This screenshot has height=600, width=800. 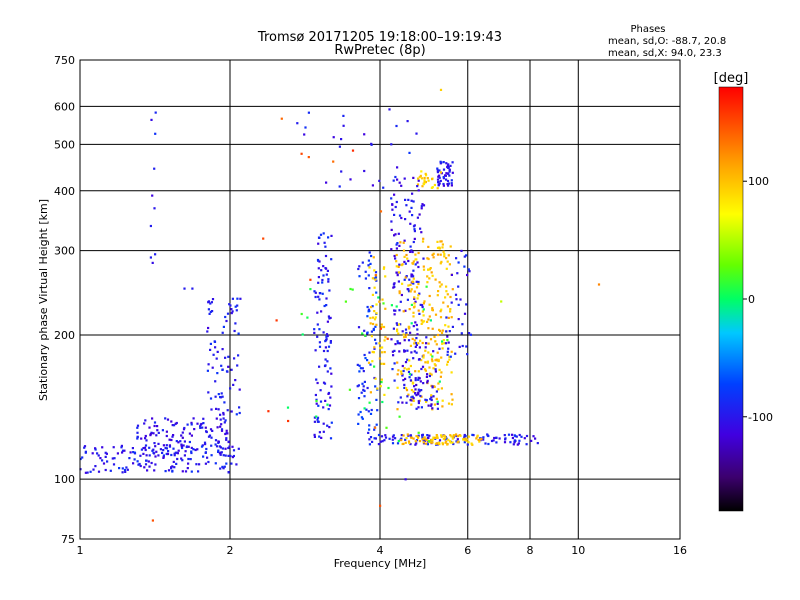 I want to click on x-tick-label: 16, so click(x=680, y=550).